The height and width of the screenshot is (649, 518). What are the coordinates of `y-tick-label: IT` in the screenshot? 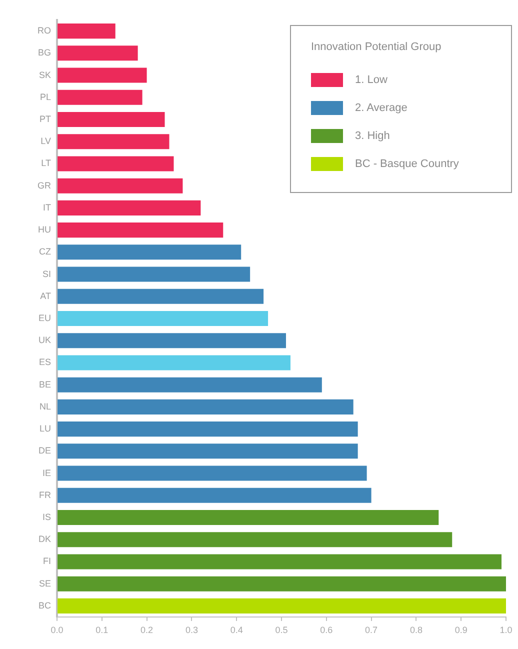 It's located at (47, 207).